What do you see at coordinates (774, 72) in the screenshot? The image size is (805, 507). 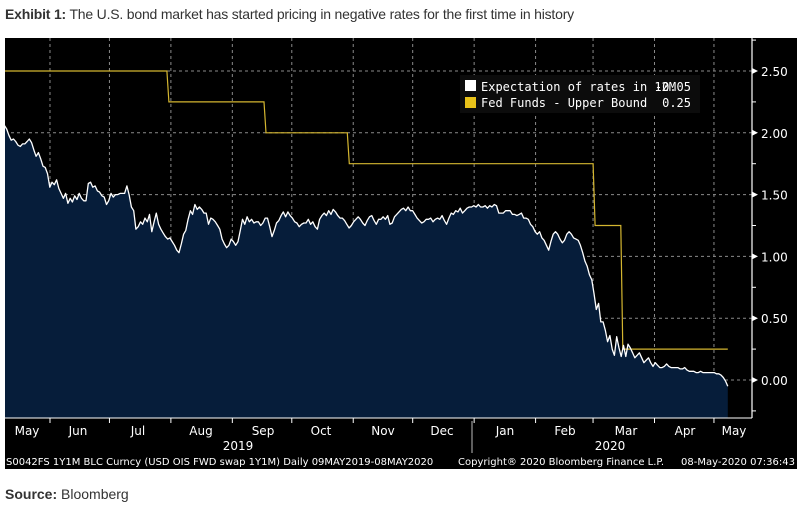 I see `y-tick-label: 2.50` at bounding box center [774, 72].